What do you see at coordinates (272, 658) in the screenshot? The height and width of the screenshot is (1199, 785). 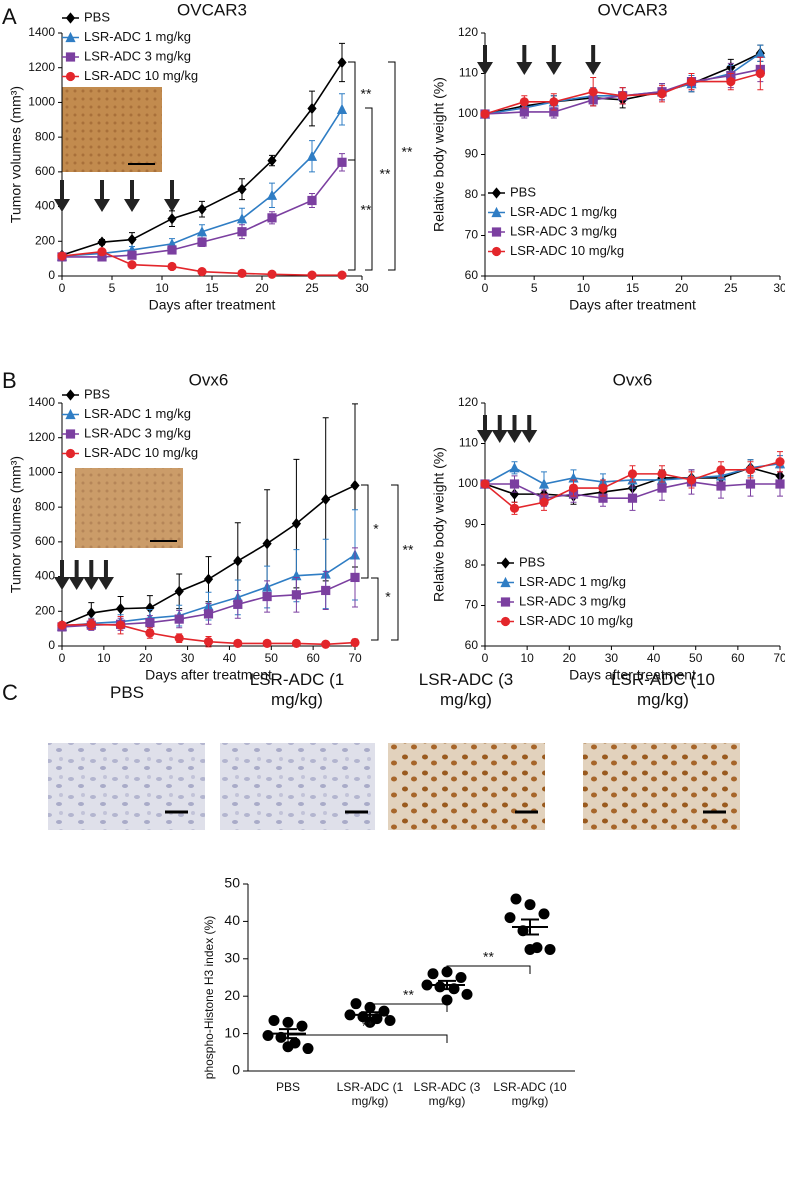 I see `x-tick-label: 50` at bounding box center [272, 658].